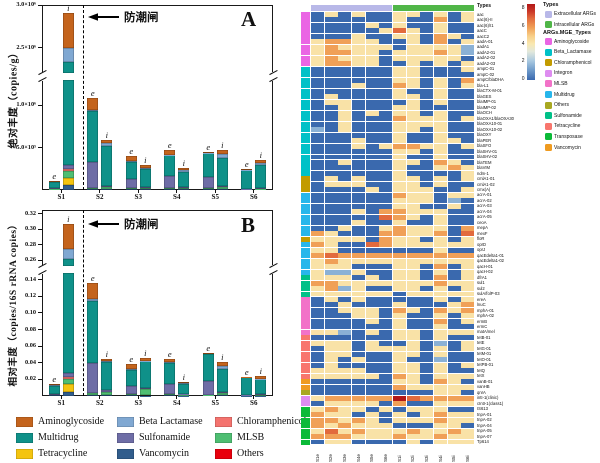  What do you see at coordinates (208, 367) in the screenshot?
I see `bar-segment-multidrug` at bounding box center [208, 367].